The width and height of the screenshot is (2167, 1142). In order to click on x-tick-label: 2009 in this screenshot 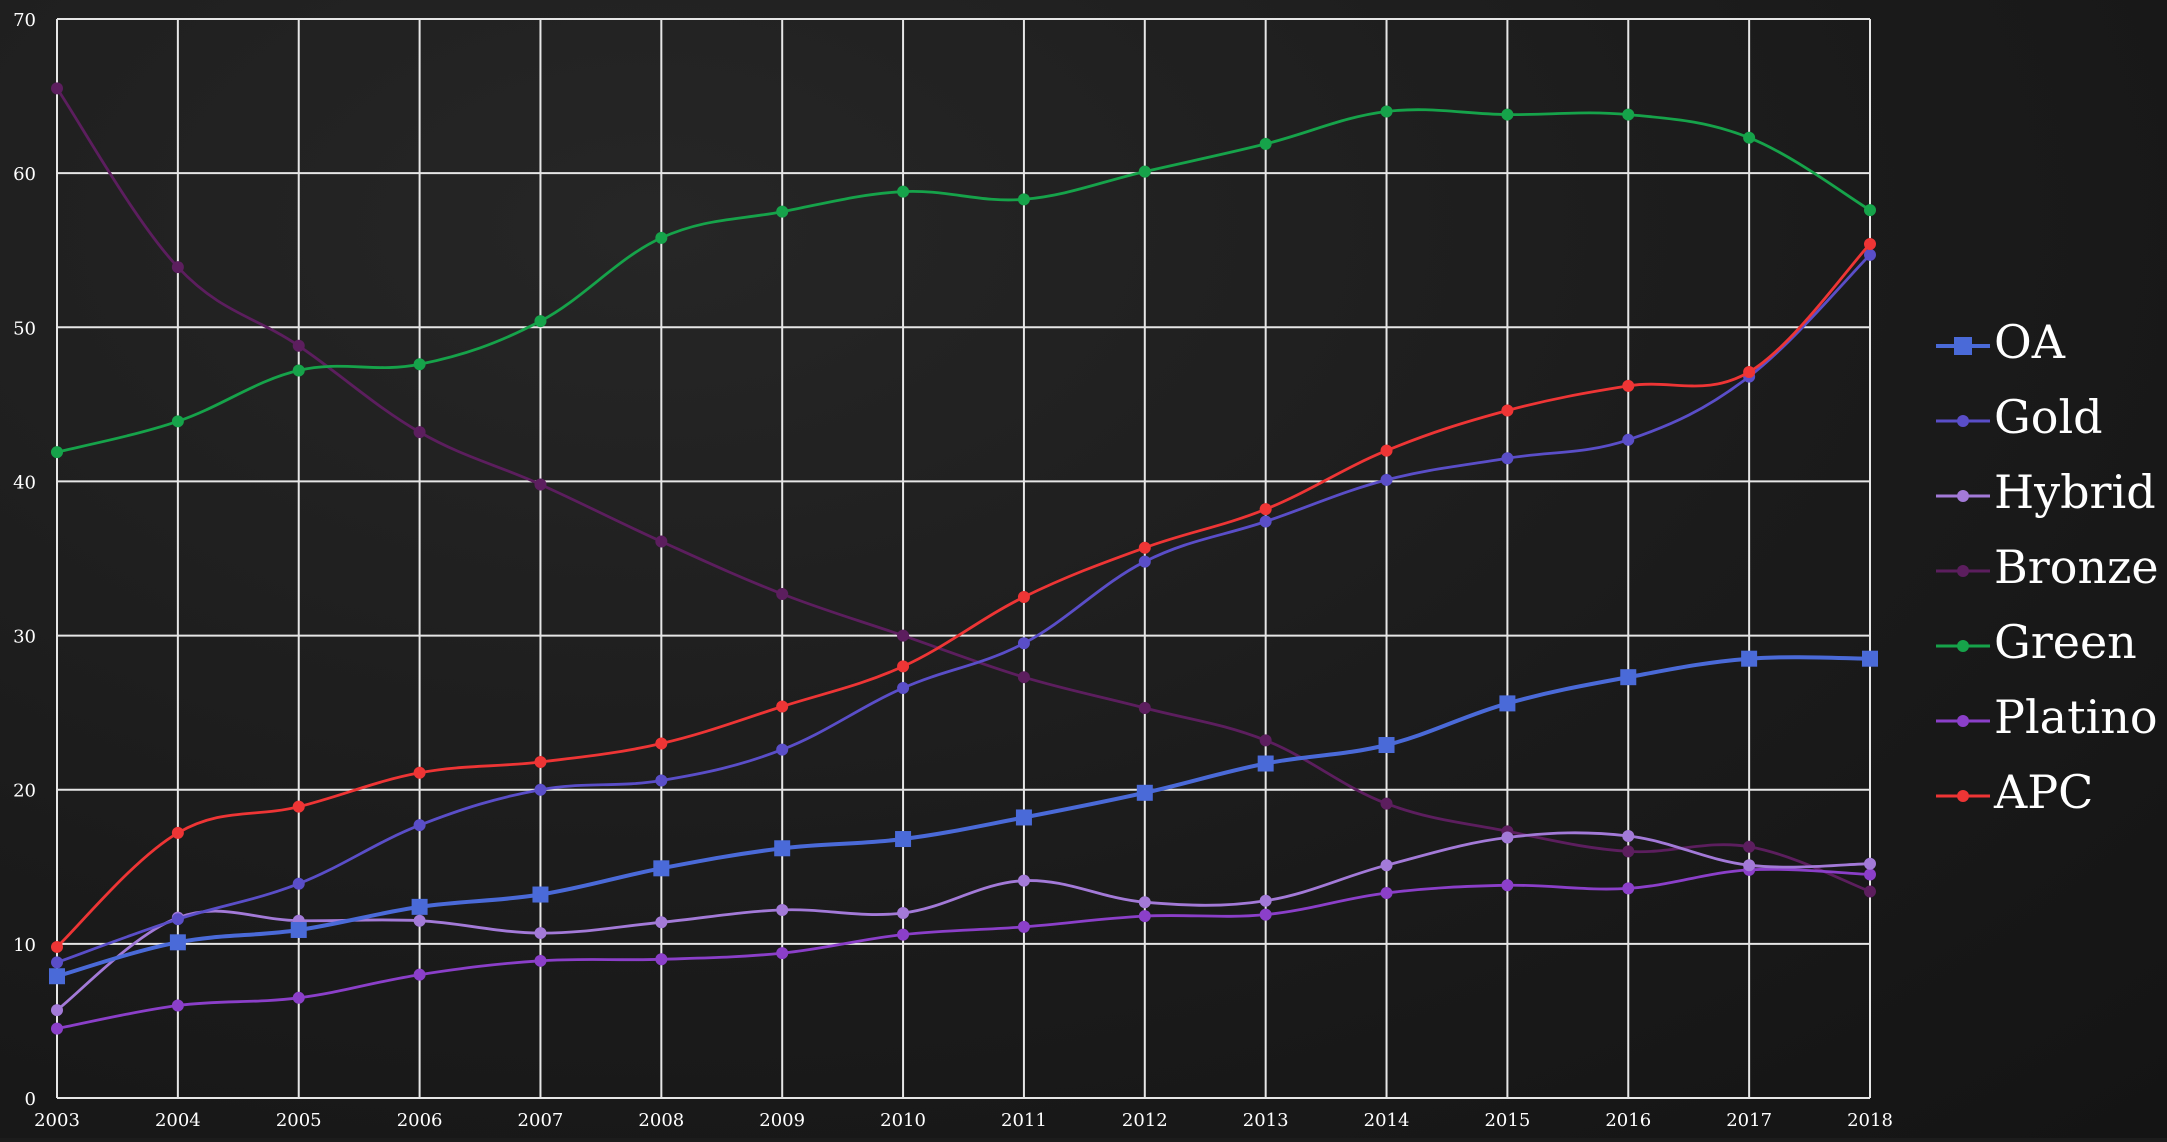, I will do `click(782, 1120)`.